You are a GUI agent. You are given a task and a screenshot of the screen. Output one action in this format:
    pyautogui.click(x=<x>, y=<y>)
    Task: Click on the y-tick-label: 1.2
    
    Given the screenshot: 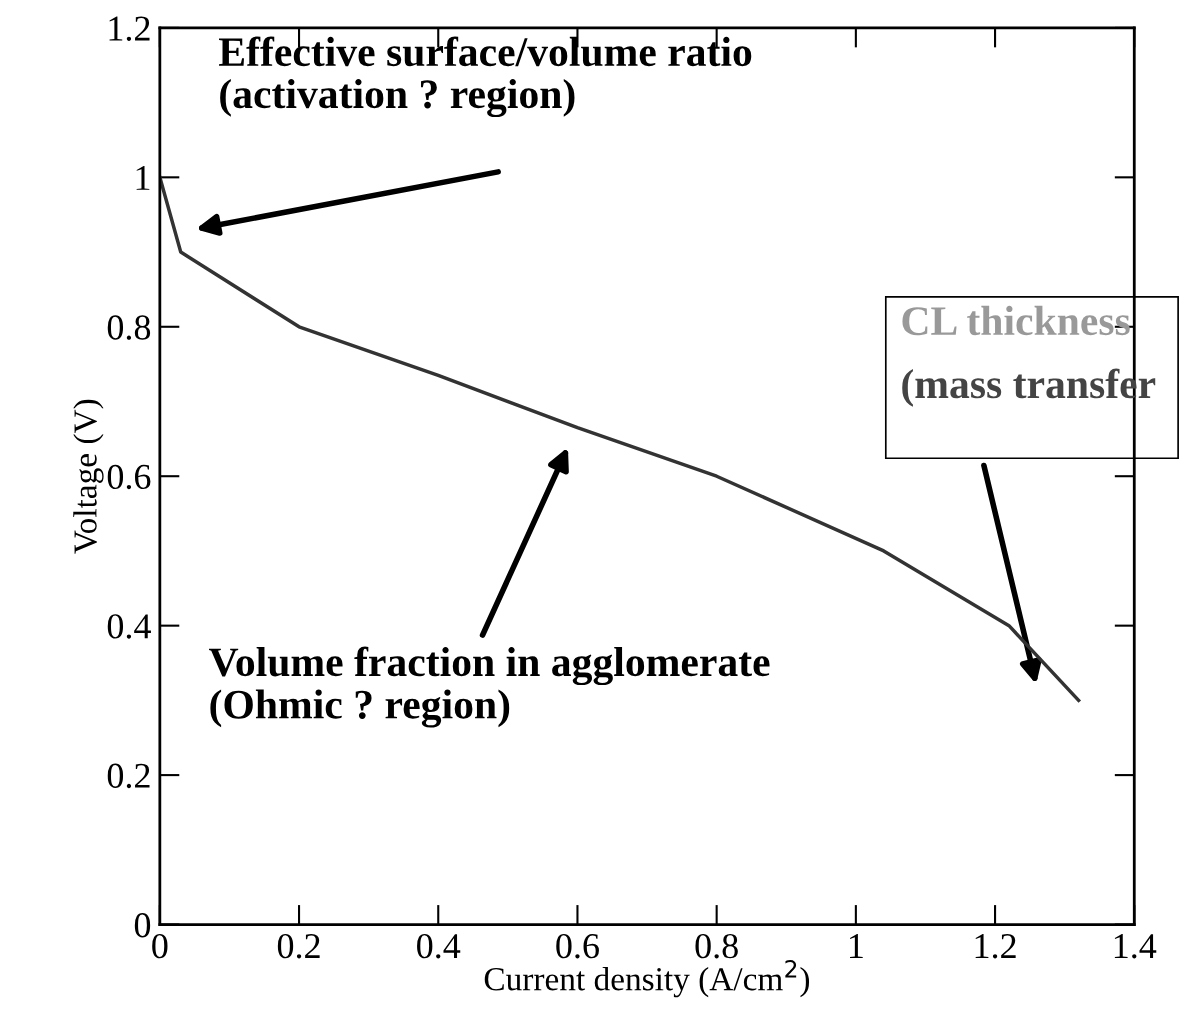 What is the action you would take?
    pyautogui.click(x=129, y=28)
    